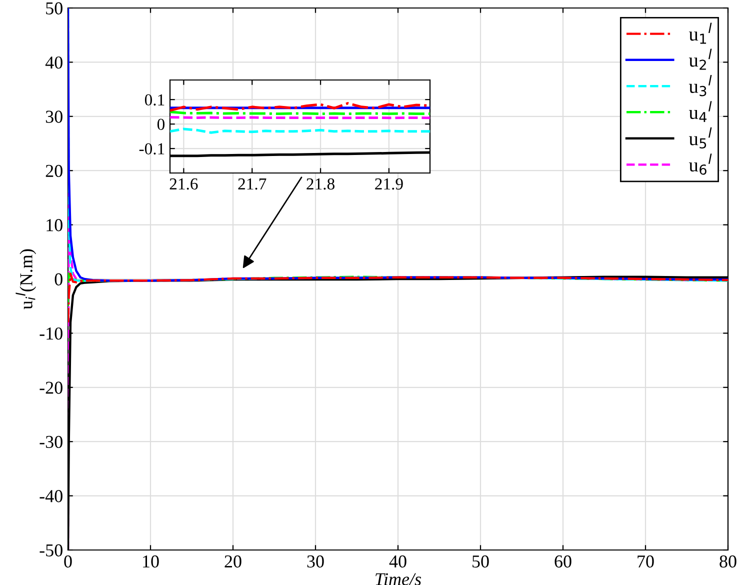 The width and height of the screenshot is (738, 585). Describe the element at coordinates (51, 388) in the screenshot. I see `y-tick-label: -20` at that location.